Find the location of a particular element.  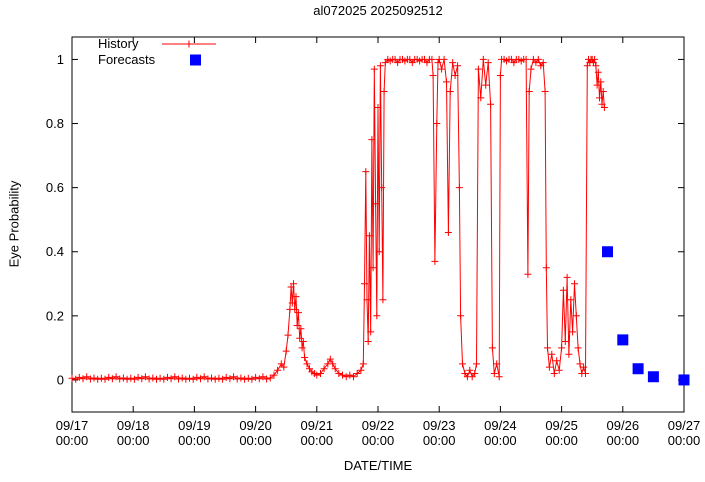

x-tick-label-date: 09/26 is located at coordinates (623, 425).